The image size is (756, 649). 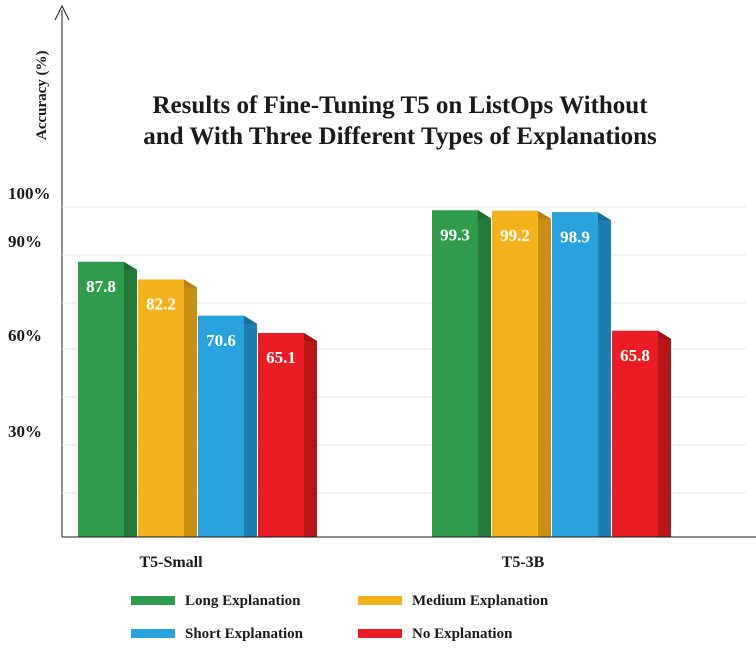 I want to click on bar-medium-explanation-t5-small, so click(x=167, y=408).